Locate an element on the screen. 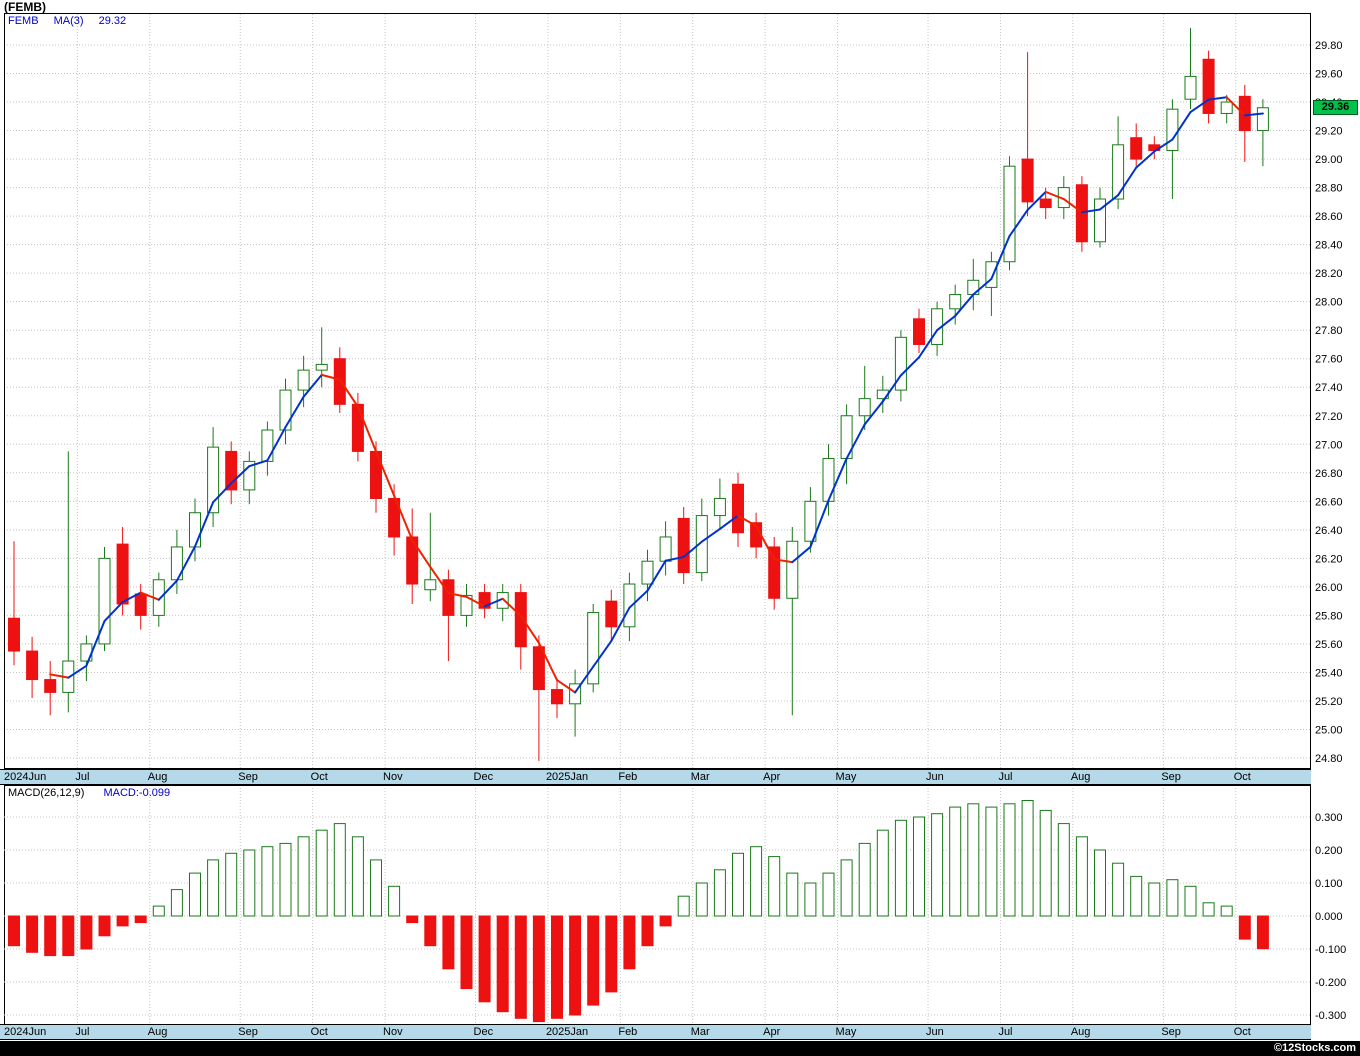 The width and height of the screenshot is (1360, 1056). month-label: Feb is located at coordinates (628, 777).